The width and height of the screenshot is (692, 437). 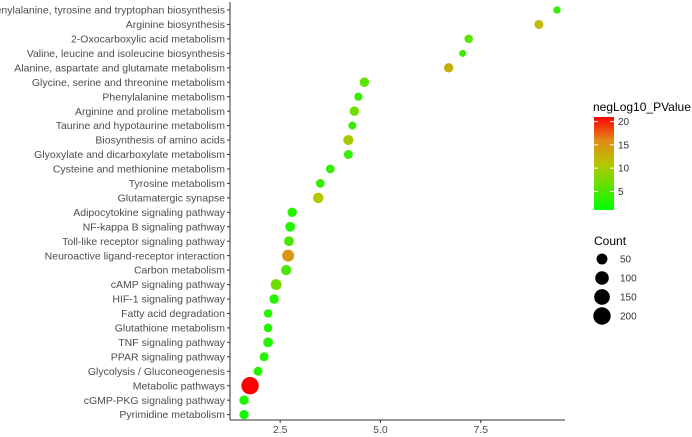 What do you see at coordinates (139, 170) in the screenshot?
I see `y-tick-label: Cysteine and methionine metabolism` at bounding box center [139, 170].